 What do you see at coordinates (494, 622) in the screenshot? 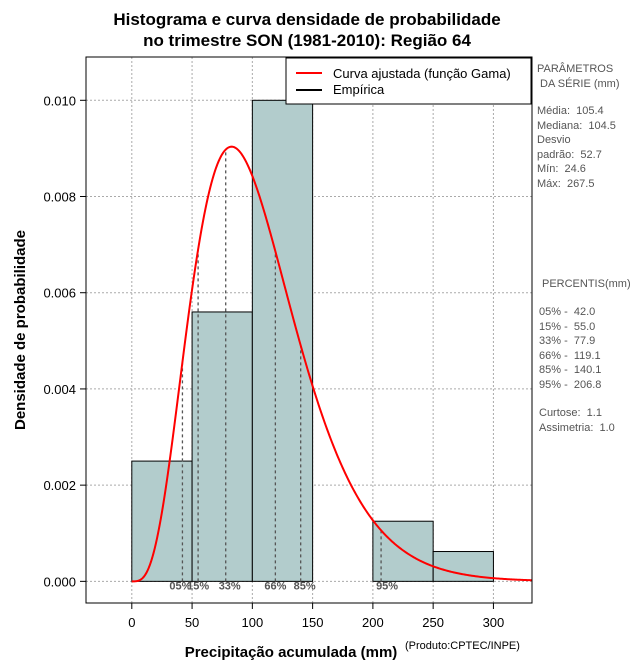
I see `x-tick-label-6: 300` at bounding box center [494, 622].